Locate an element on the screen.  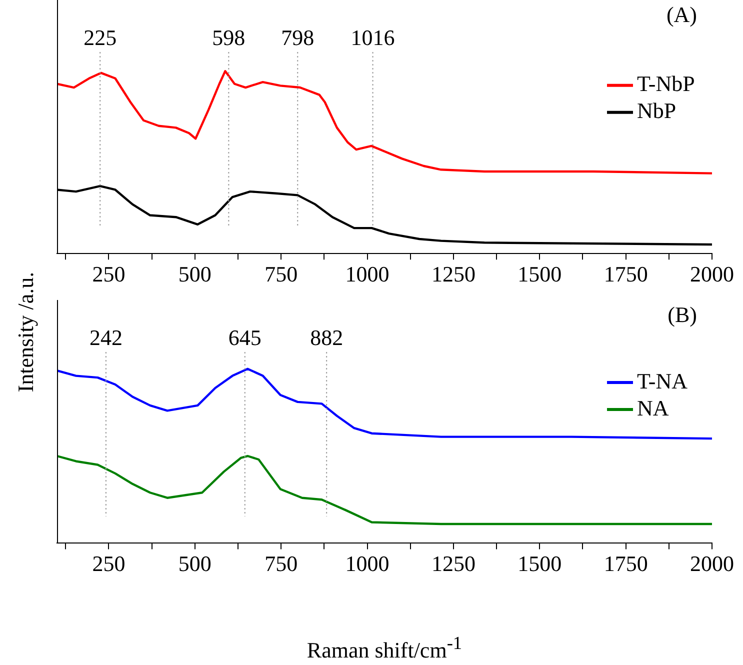
y-axis-title: Intensity /a.u. is located at coordinates (26, 332).